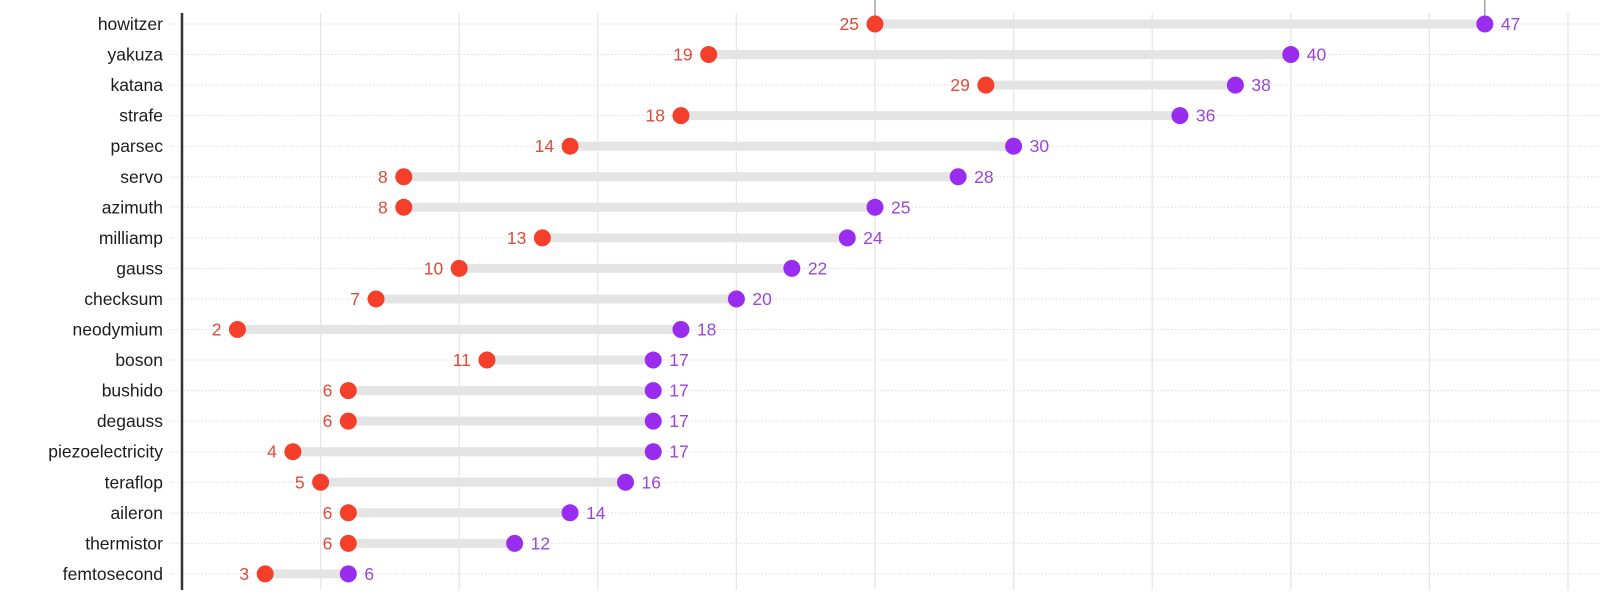 The image size is (1617, 596). I want to click on category-label: checksum, so click(123, 299).